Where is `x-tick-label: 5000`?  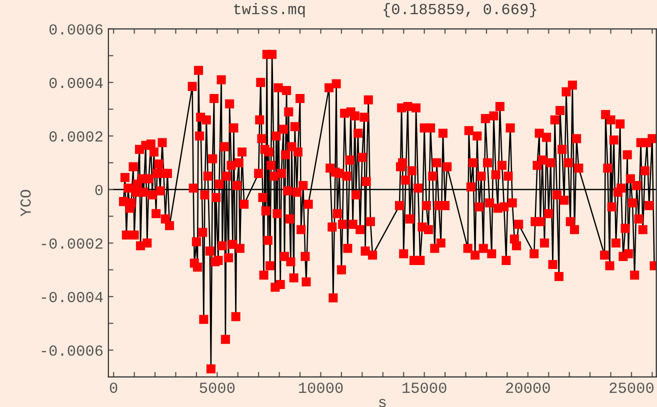 x-tick-label: 5000 is located at coordinates (217, 387).